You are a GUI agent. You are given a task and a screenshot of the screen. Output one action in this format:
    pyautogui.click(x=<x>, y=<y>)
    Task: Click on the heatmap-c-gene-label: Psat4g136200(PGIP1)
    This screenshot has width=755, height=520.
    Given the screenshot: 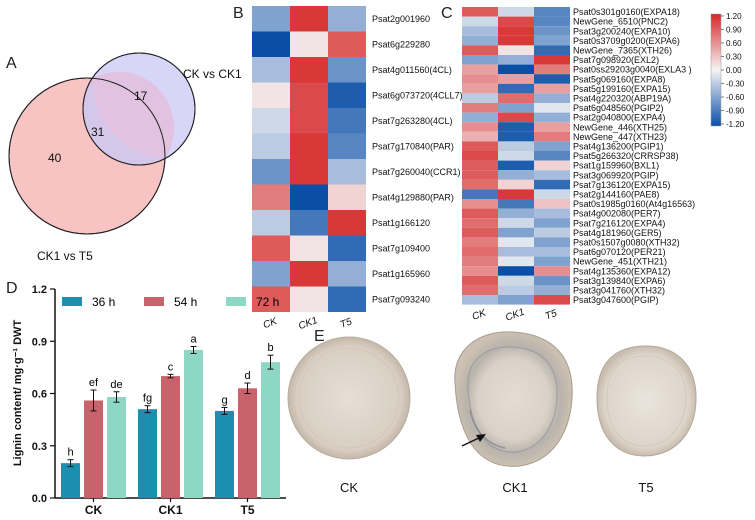 What is the action you would take?
    pyautogui.click(x=618, y=147)
    